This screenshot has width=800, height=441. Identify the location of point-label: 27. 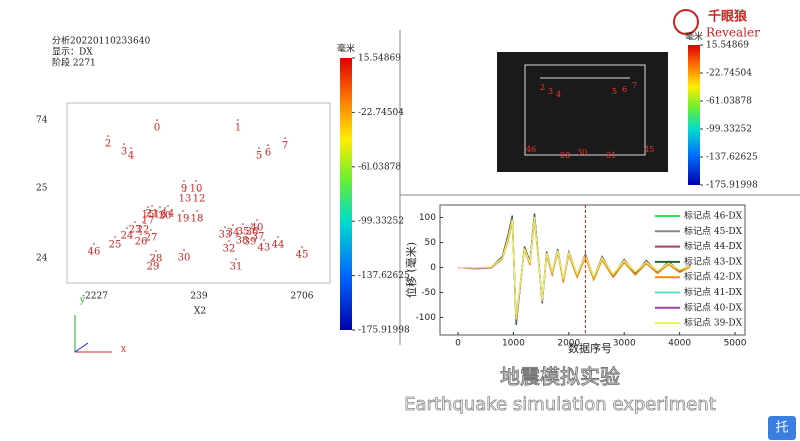
(151, 238).